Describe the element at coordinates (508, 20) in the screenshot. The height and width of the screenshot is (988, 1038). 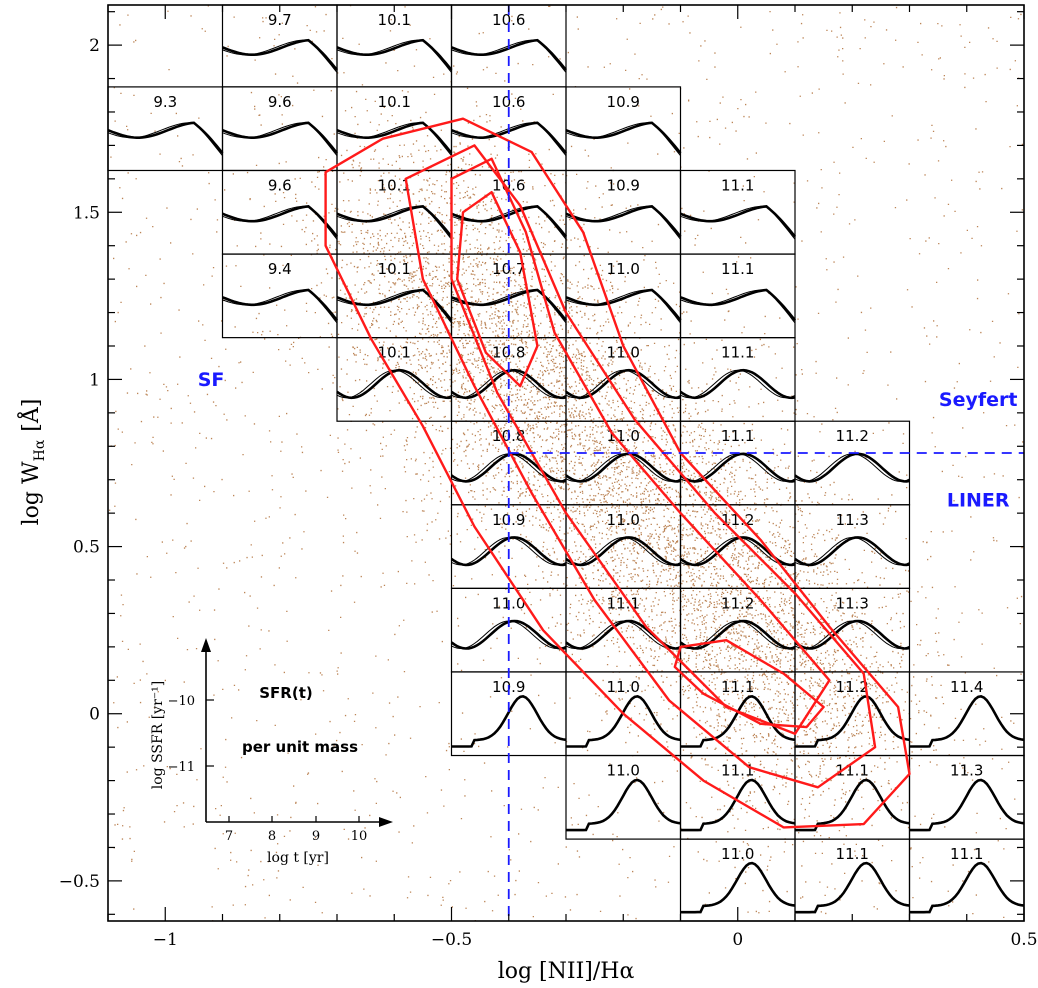
I see `sfh-panel-mass-label: 10.6` at that location.